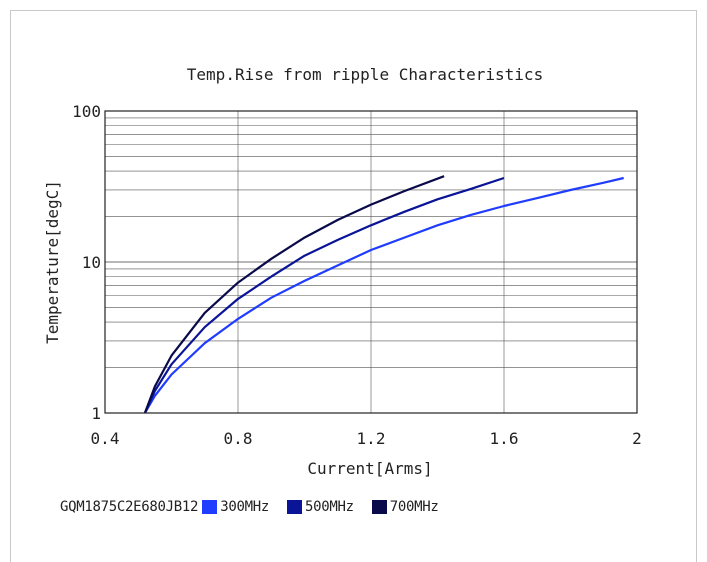 This screenshot has height=562, width=707. I want to click on y-tick-label: 1, so click(96, 413).